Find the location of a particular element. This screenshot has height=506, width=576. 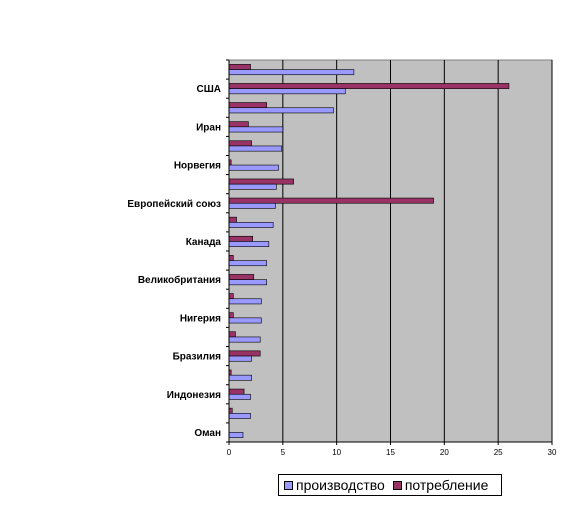

category-label-15: Бразилия is located at coordinates (197, 357).